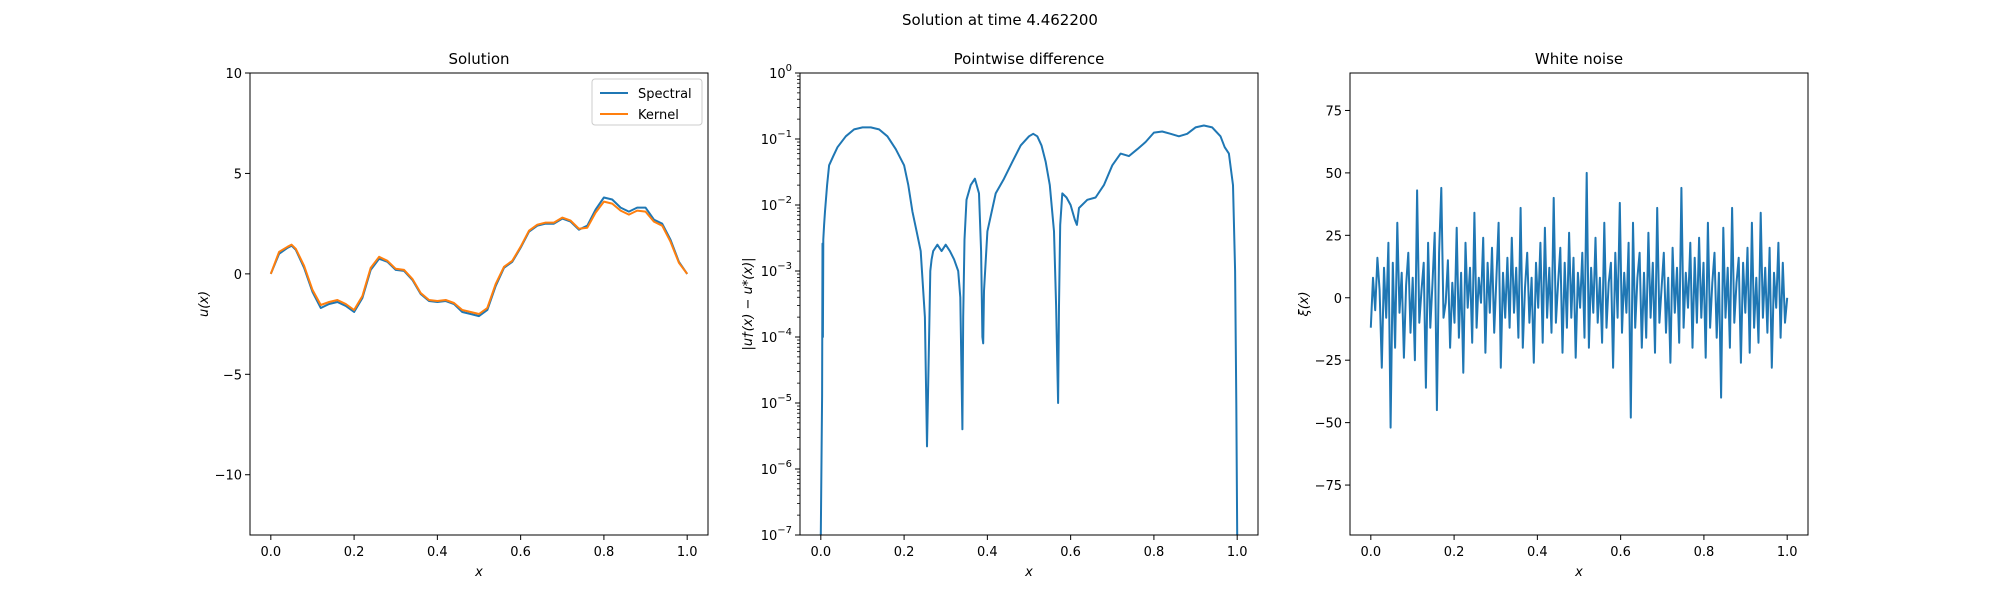 The width and height of the screenshot is (2000, 600). I want to click on y-tick-label: −5, so click(232, 375).